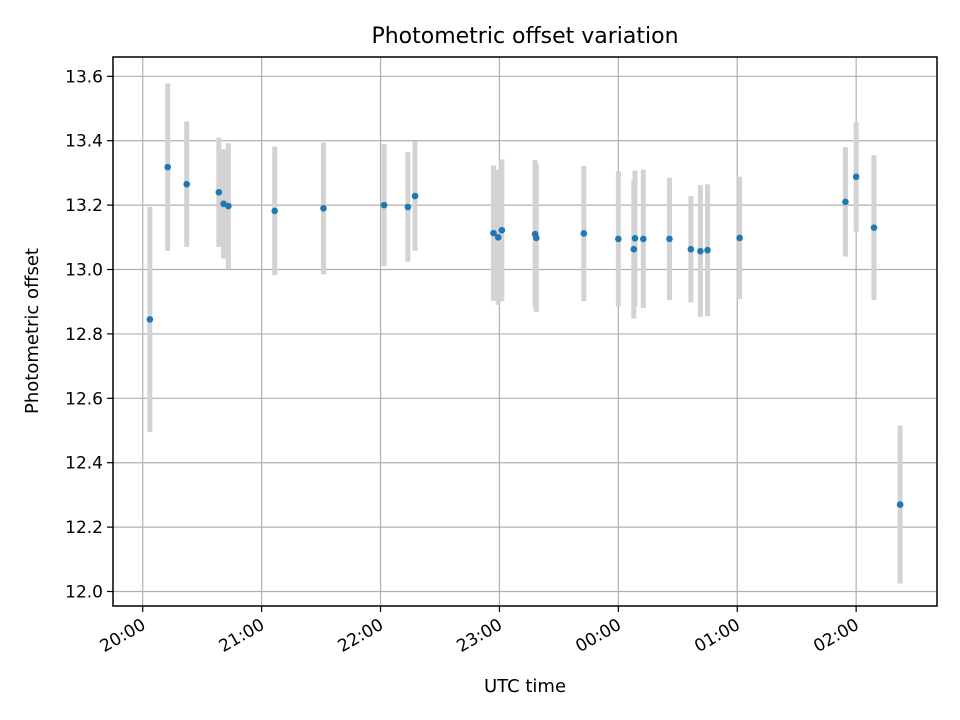 This screenshot has height=720, width=960. I want to click on x-axis-label: UTC time, so click(525, 686).